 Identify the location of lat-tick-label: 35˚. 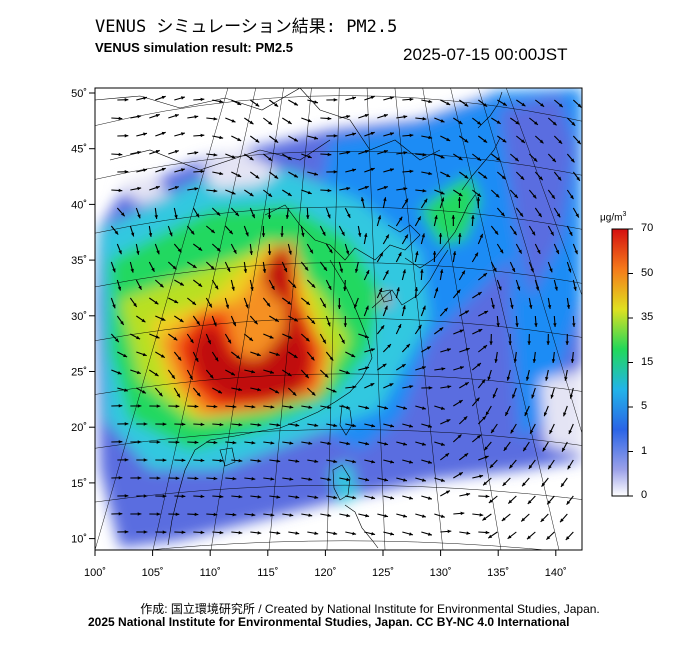
(79, 261).